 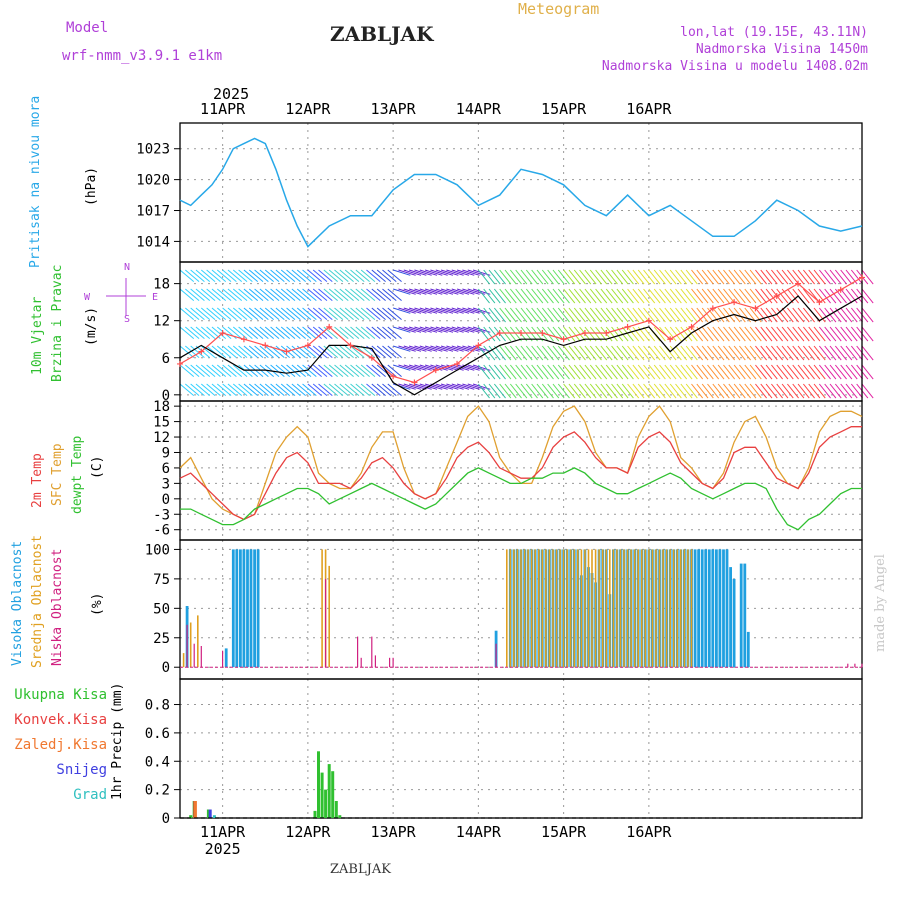 What do you see at coordinates (90, 795) in the screenshot?
I see `precip-legend-item: Grad` at bounding box center [90, 795].